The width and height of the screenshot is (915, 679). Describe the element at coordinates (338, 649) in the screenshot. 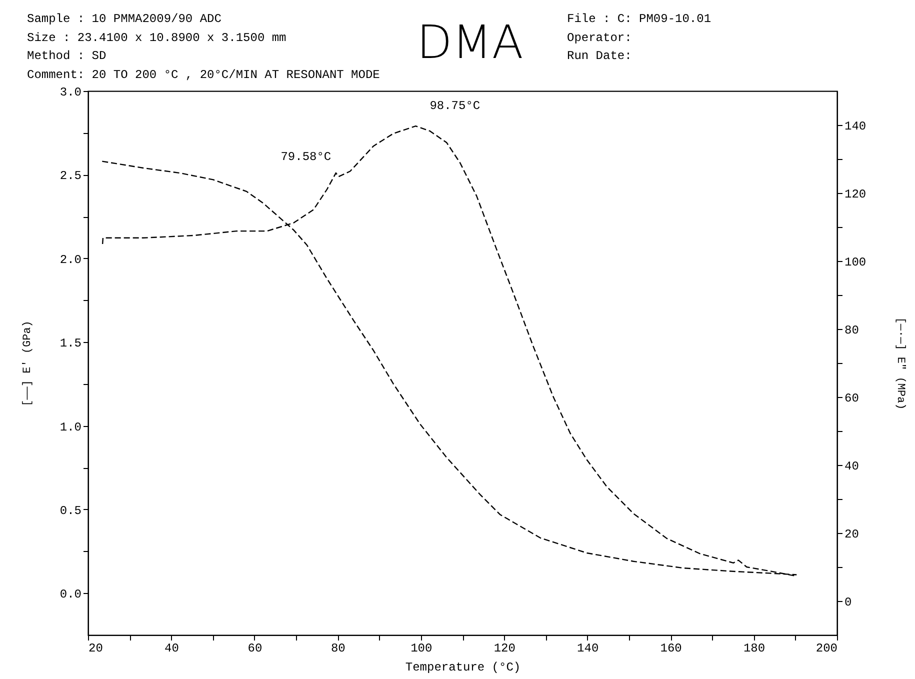

I see `x-tick-label: 80` at that location.